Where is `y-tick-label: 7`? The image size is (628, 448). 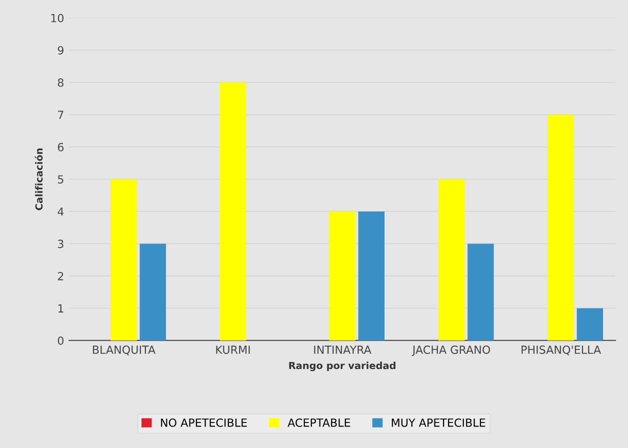 y-tick-label: 7 is located at coordinates (61, 114).